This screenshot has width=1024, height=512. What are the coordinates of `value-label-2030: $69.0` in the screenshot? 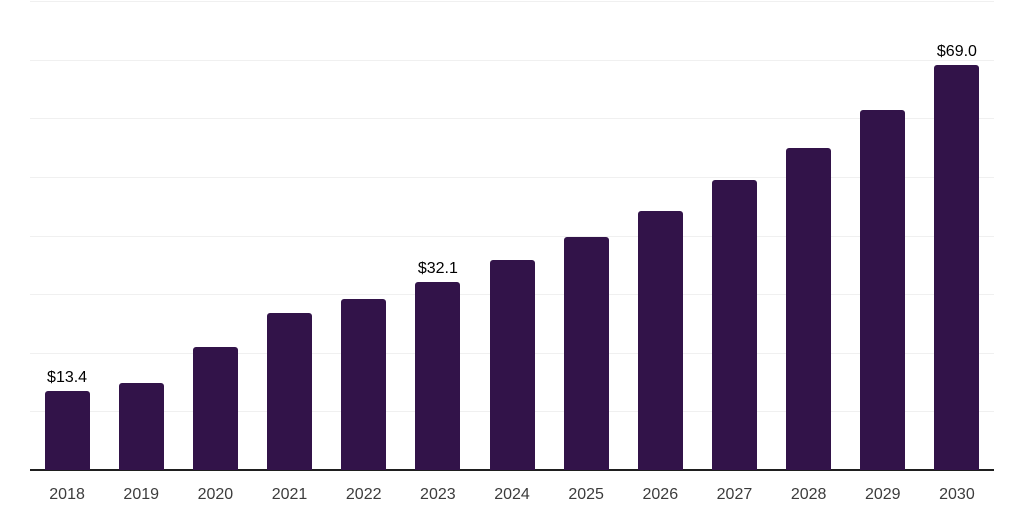 It's located at (956, 52).